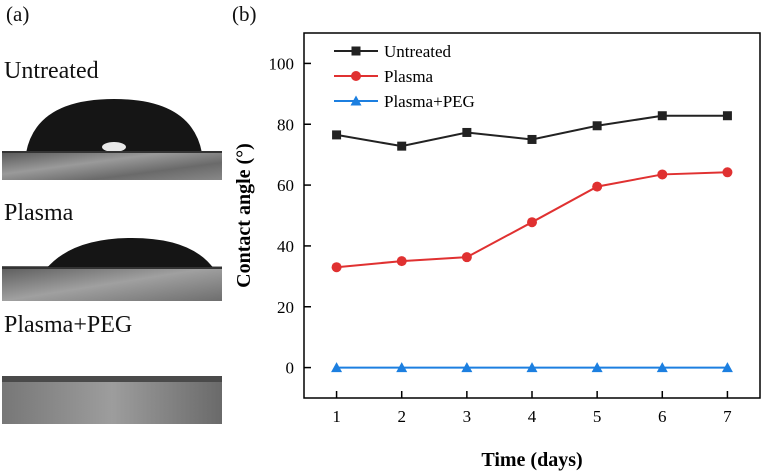  I want to click on x-tick-label: 5, so click(597, 416).